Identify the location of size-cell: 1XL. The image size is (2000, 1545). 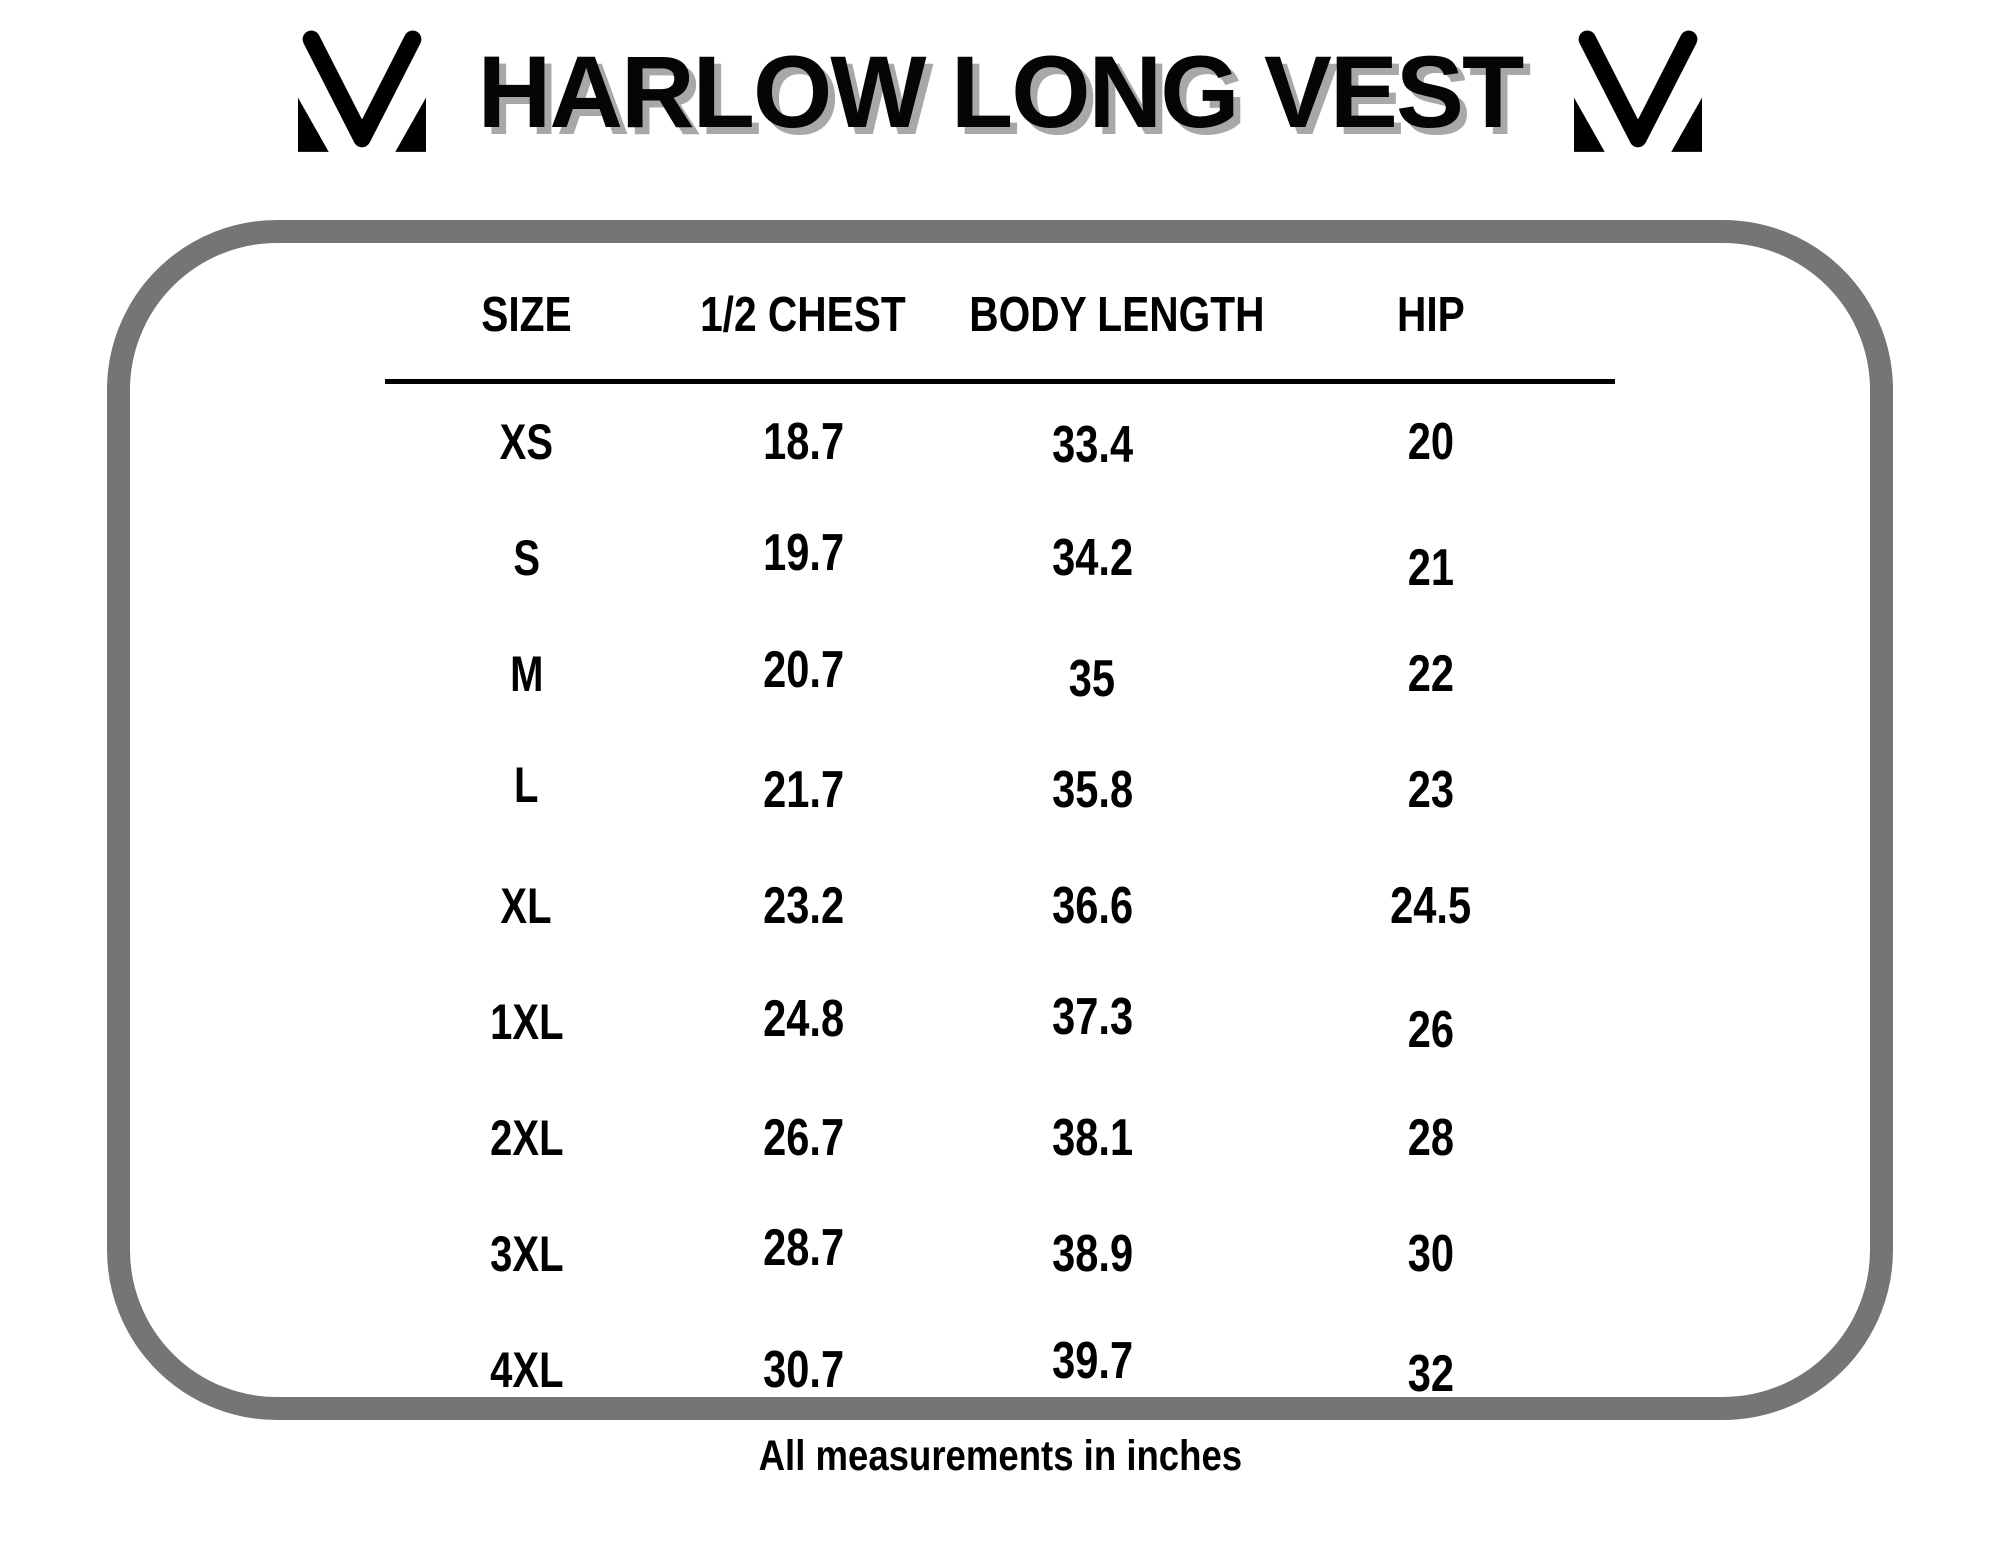
(526, 1022).